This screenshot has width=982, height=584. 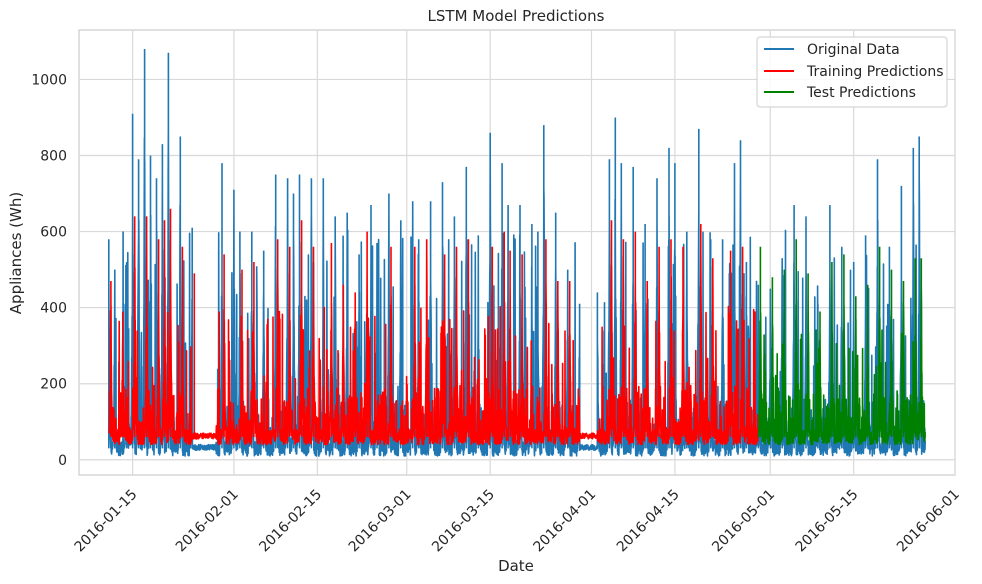 What do you see at coordinates (53, 157) in the screenshot?
I see `y-tick-label: 800` at bounding box center [53, 157].